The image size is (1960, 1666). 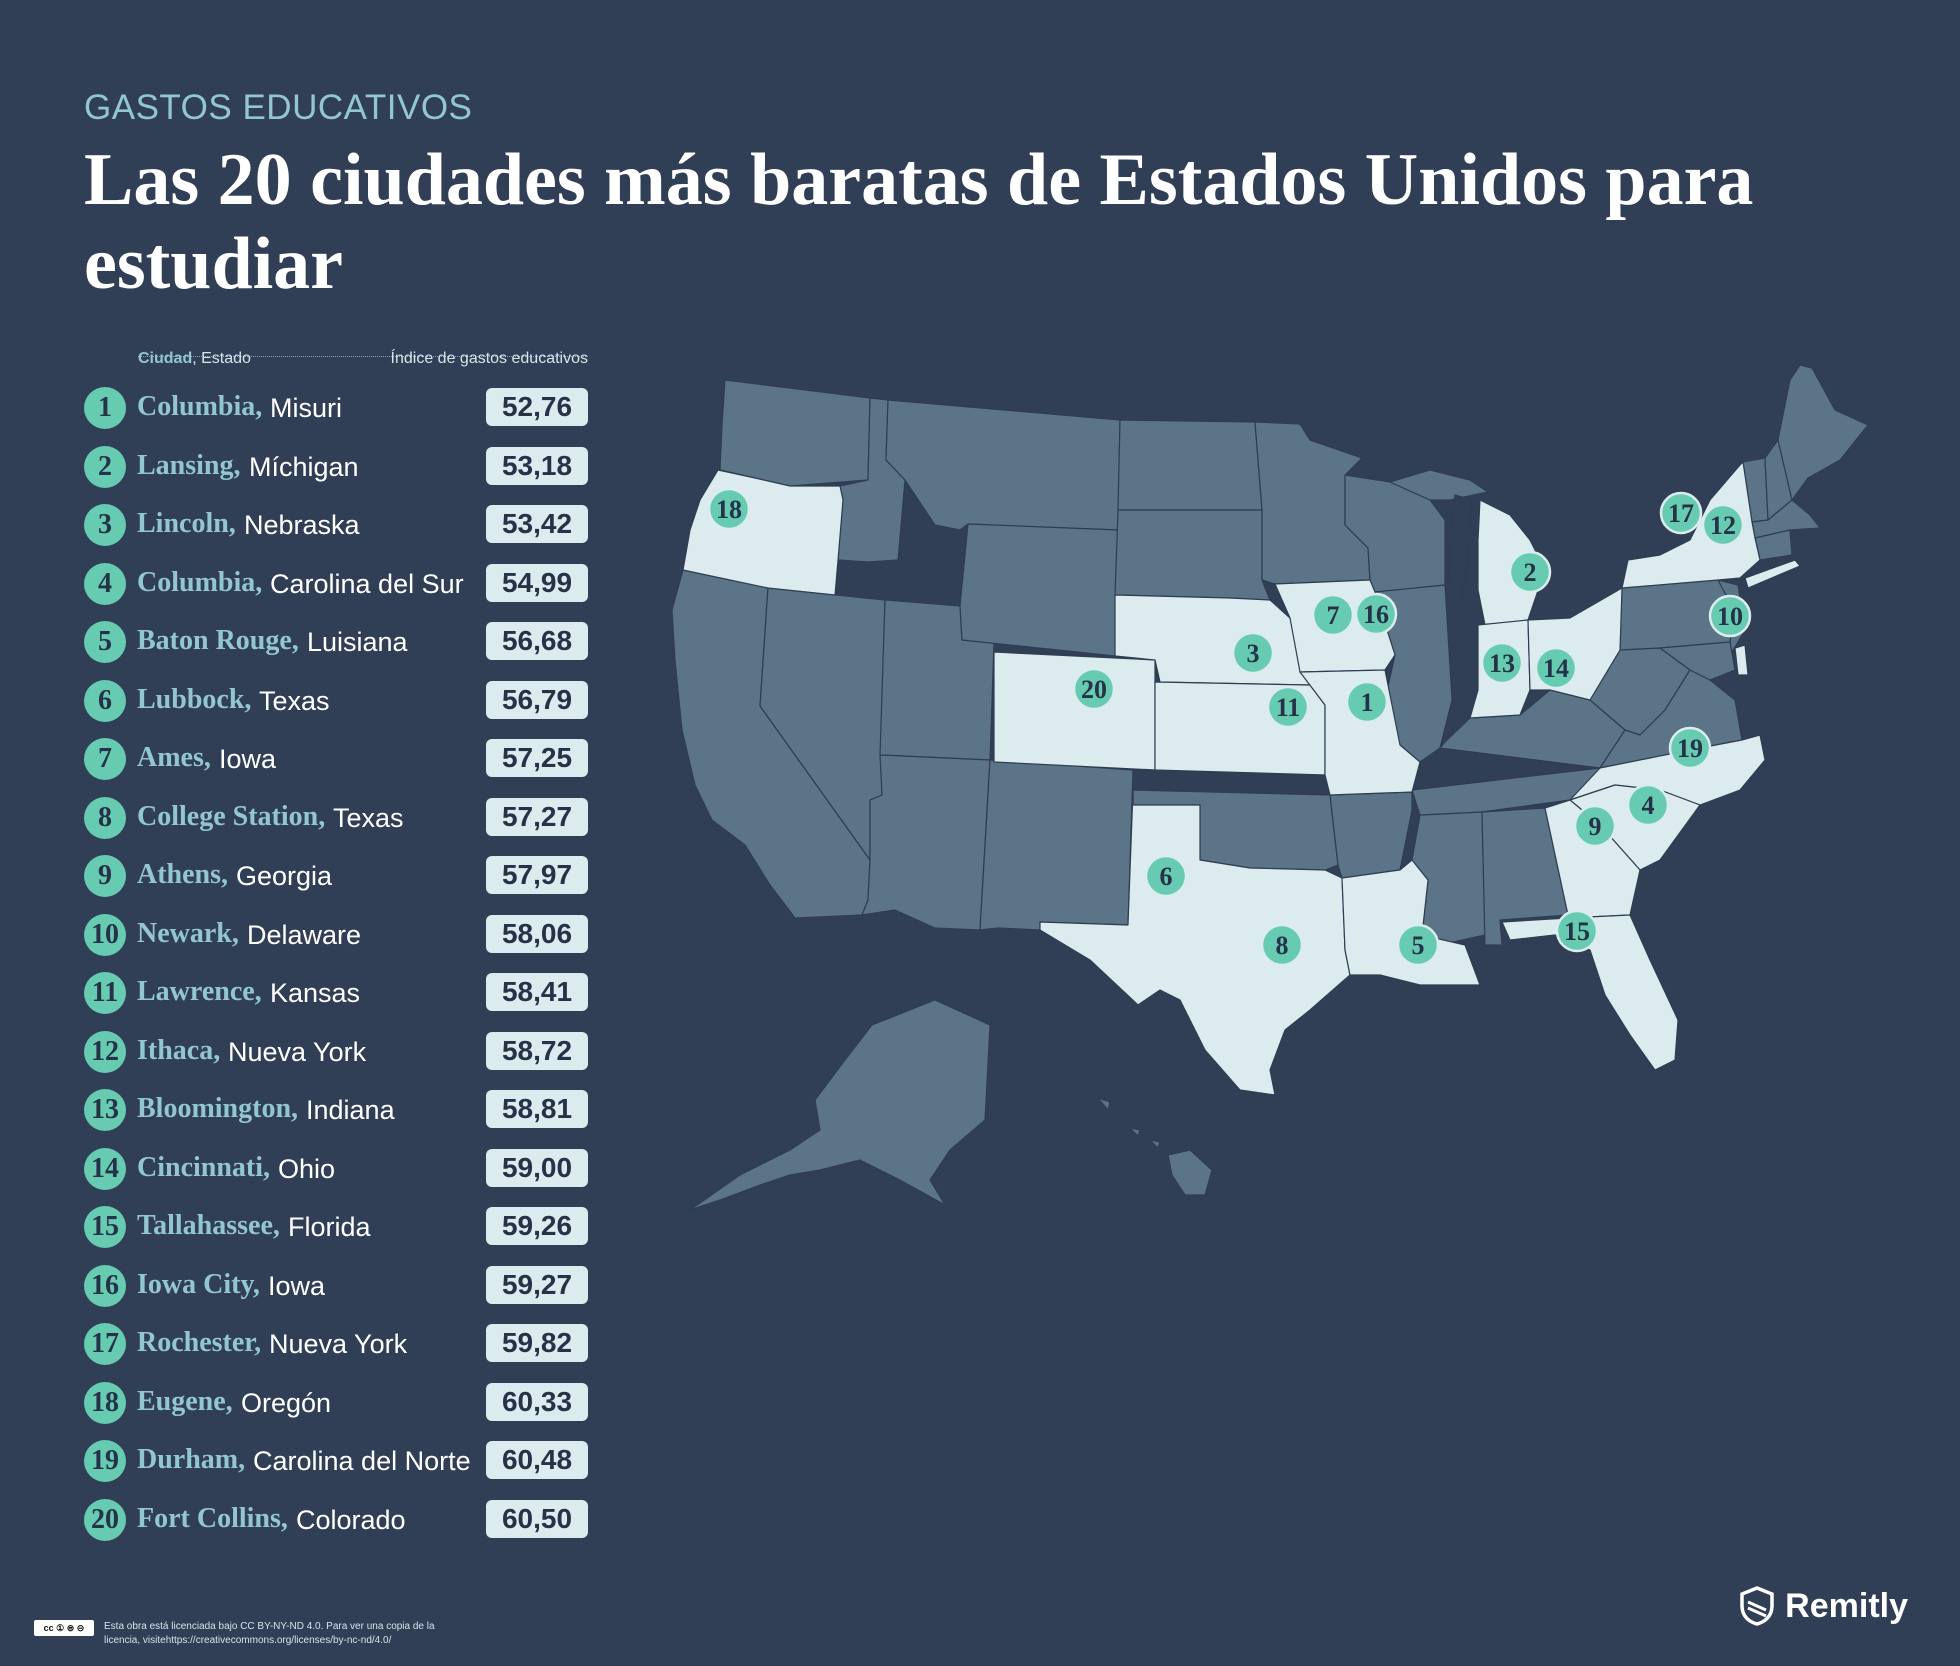 I want to click on map-marker: 11, so click(x=1288, y=707).